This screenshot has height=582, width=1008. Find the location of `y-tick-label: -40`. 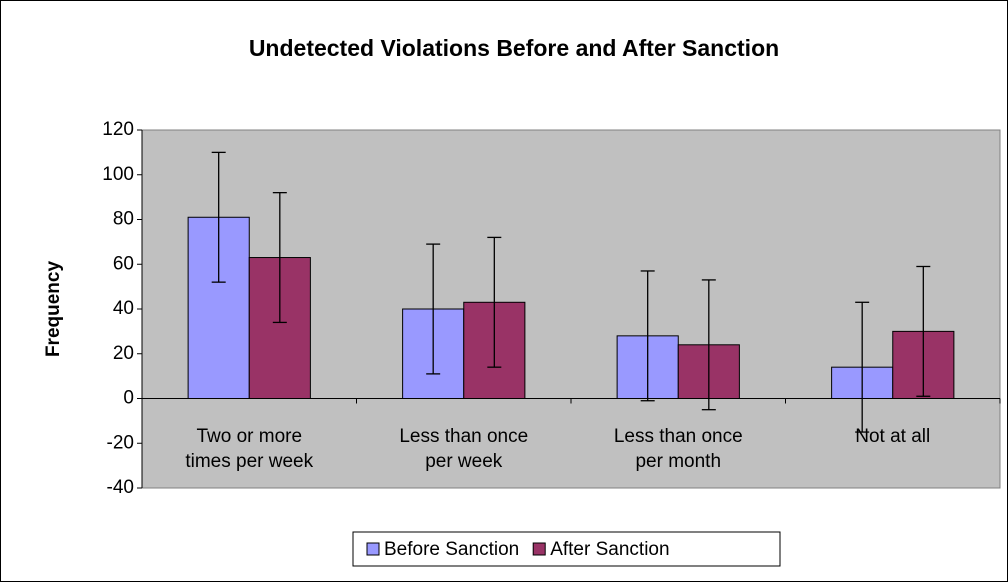

y-tick-label: -40 is located at coordinates (120, 487).